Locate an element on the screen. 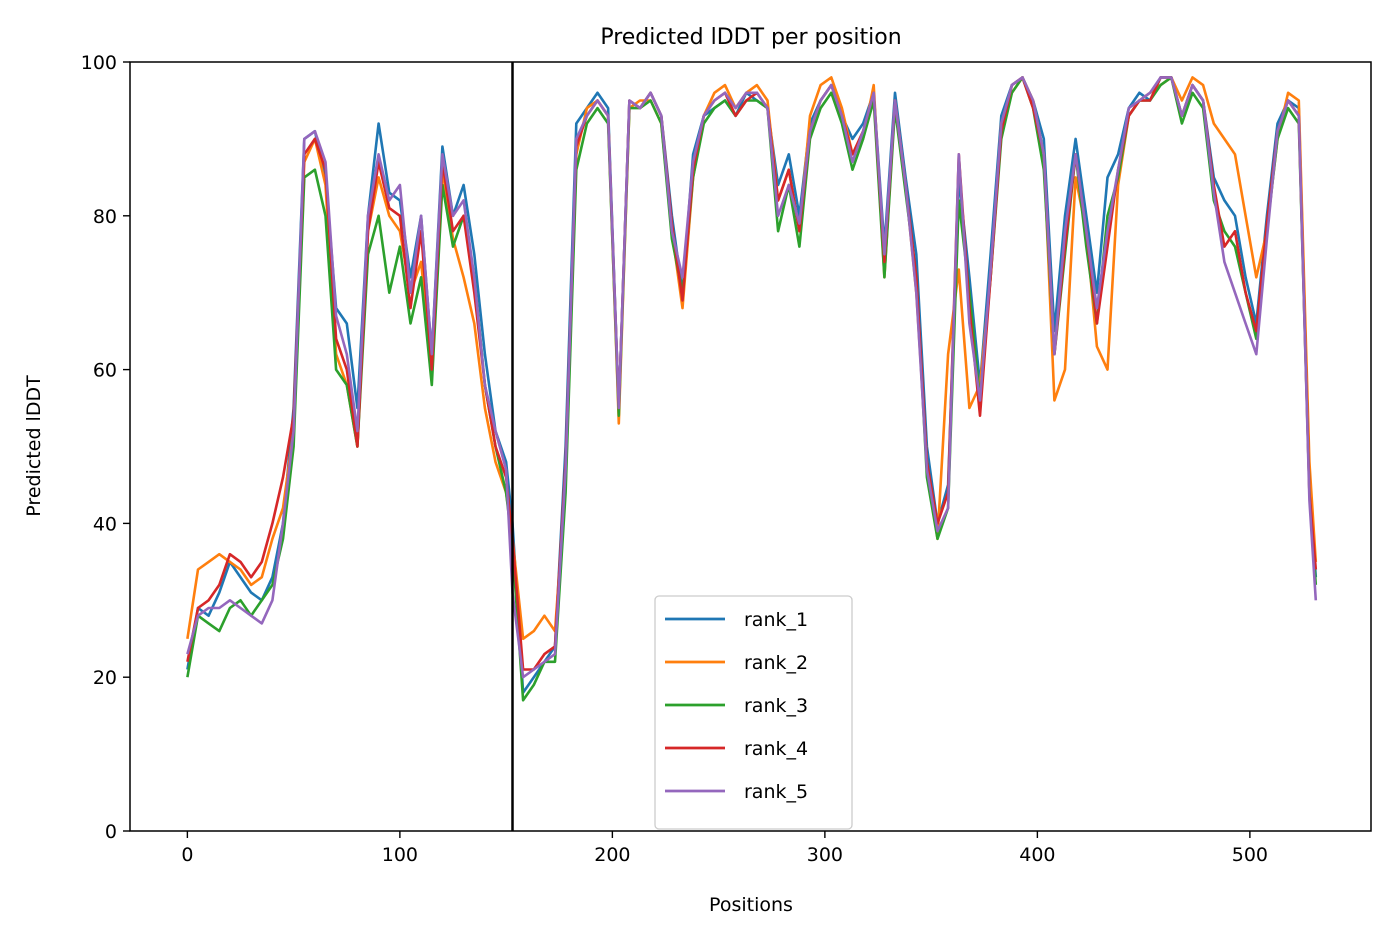 The width and height of the screenshot is (1391, 939). x-tick-label: 300 is located at coordinates (825, 855).